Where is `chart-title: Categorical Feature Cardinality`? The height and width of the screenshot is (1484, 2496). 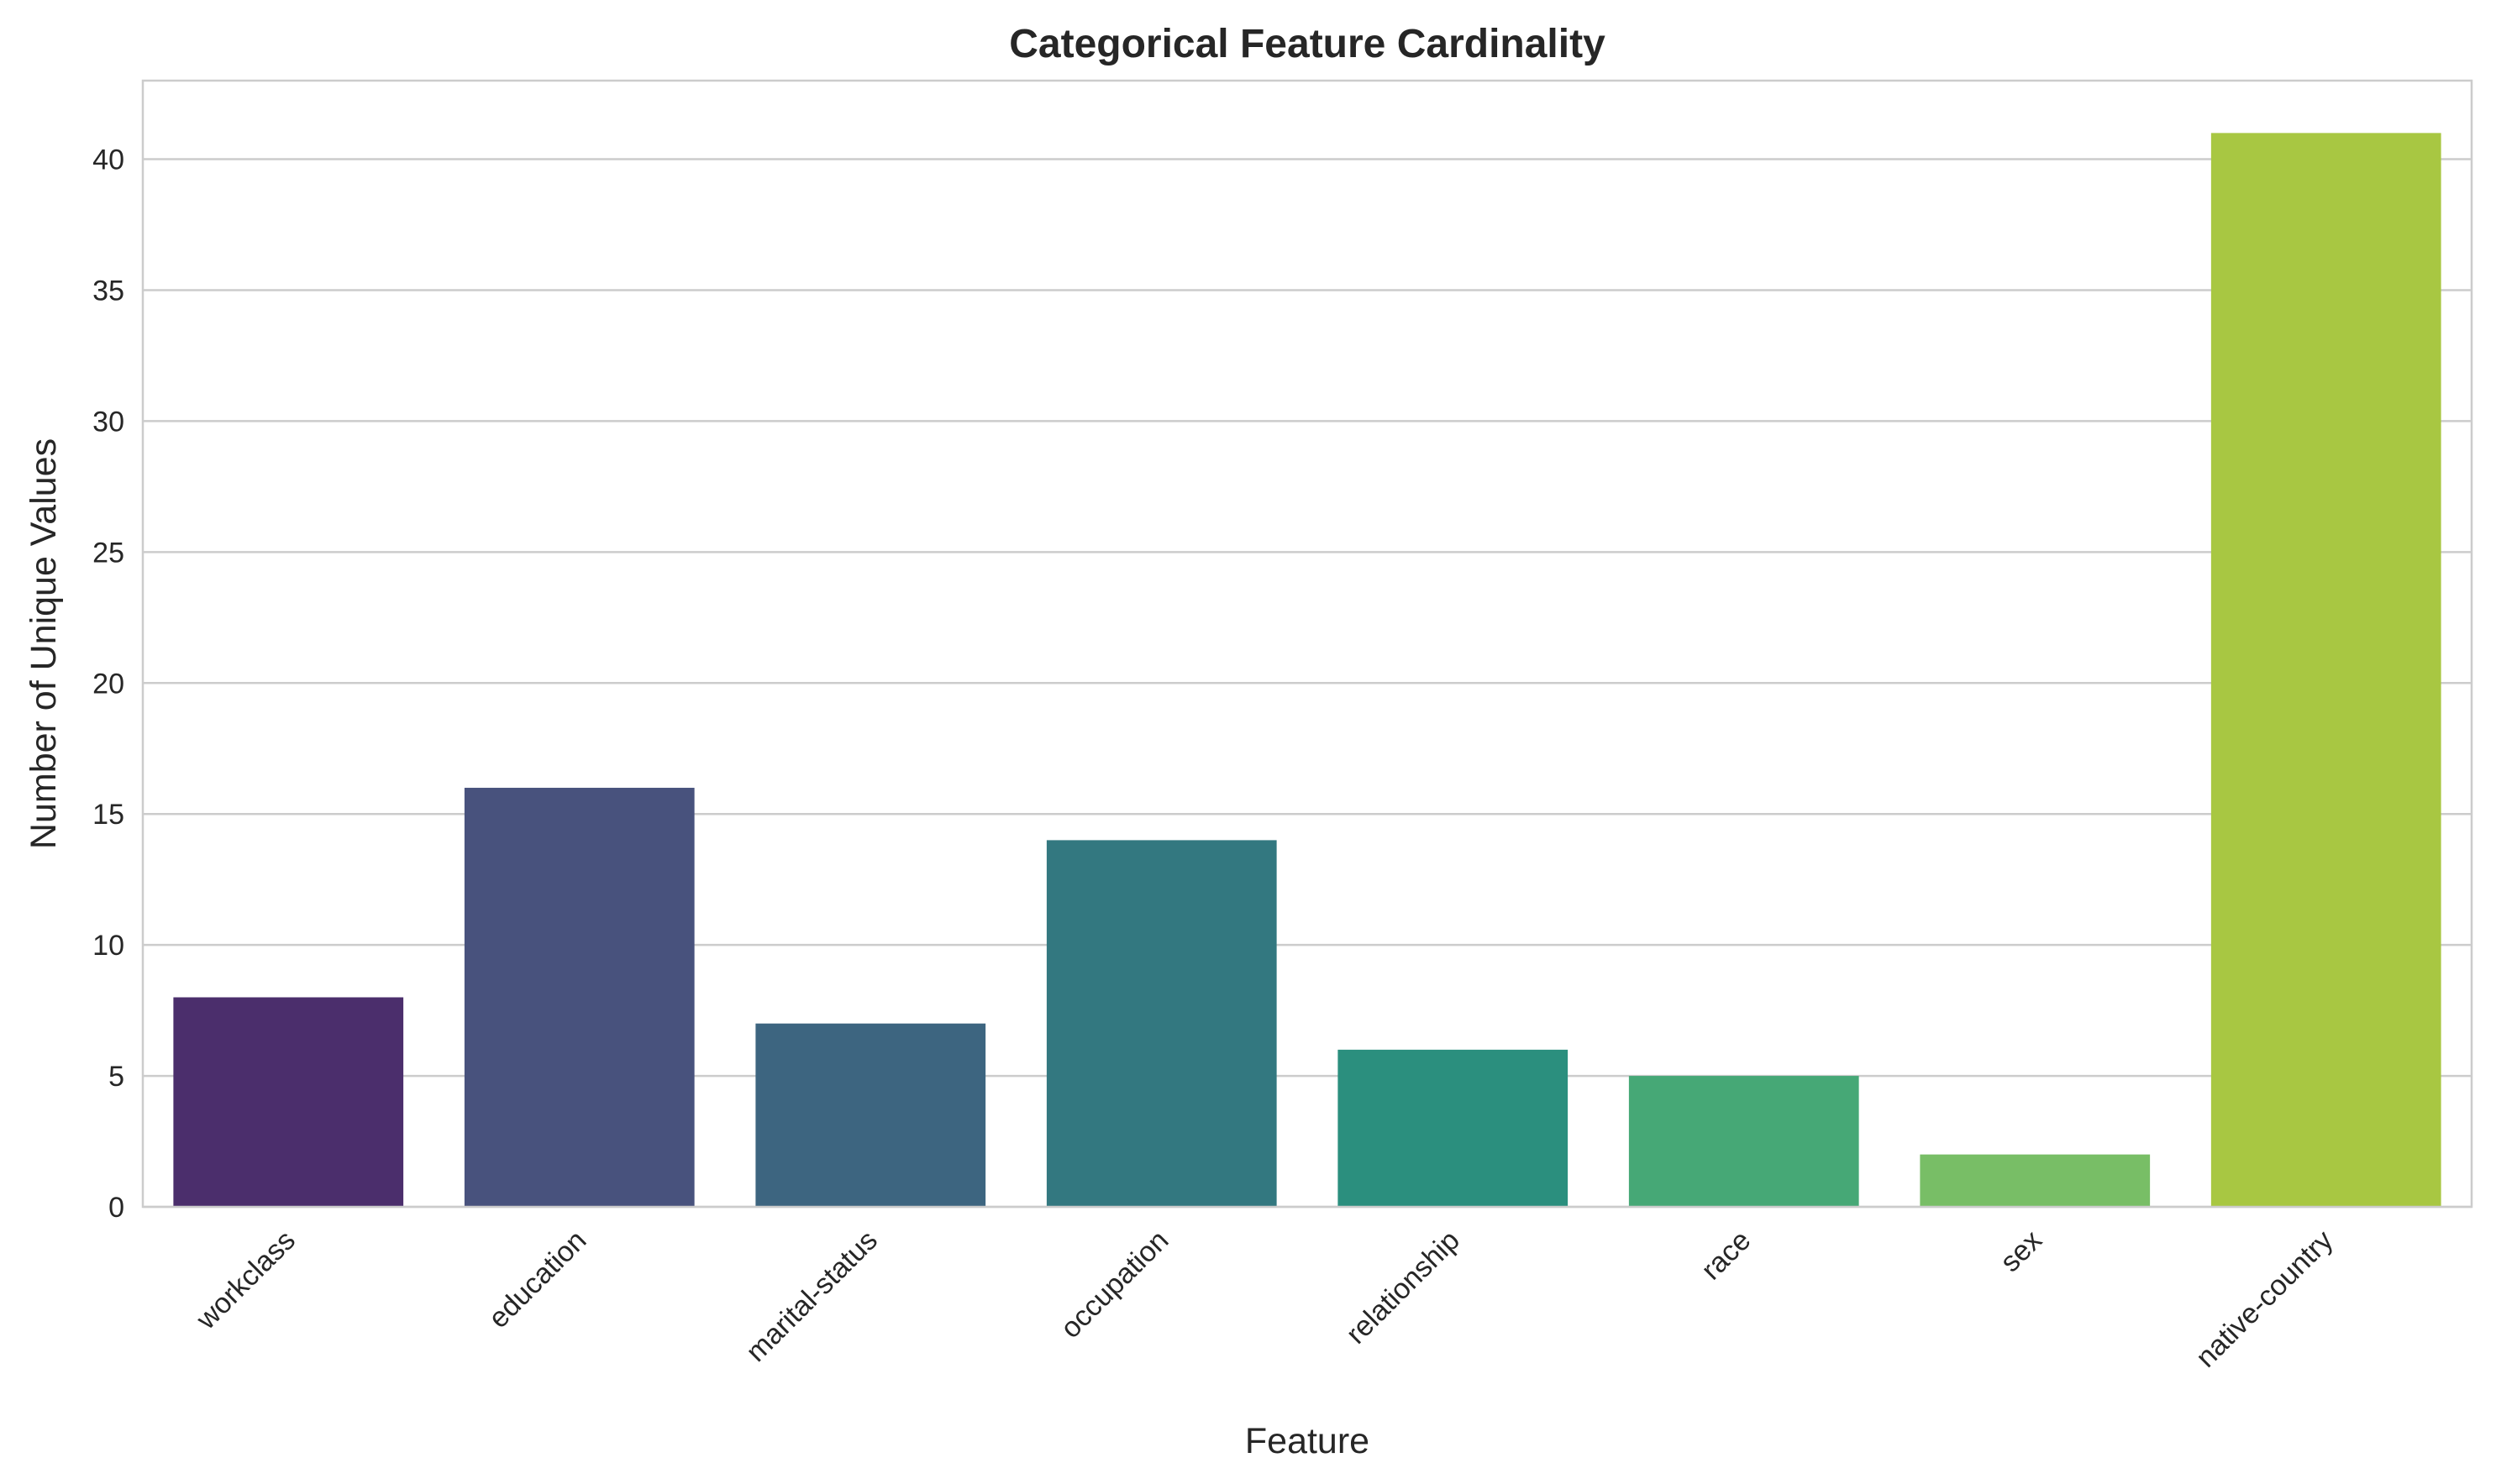
chart-title: Categorical Feature Cardinality is located at coordinates (1307, 44).